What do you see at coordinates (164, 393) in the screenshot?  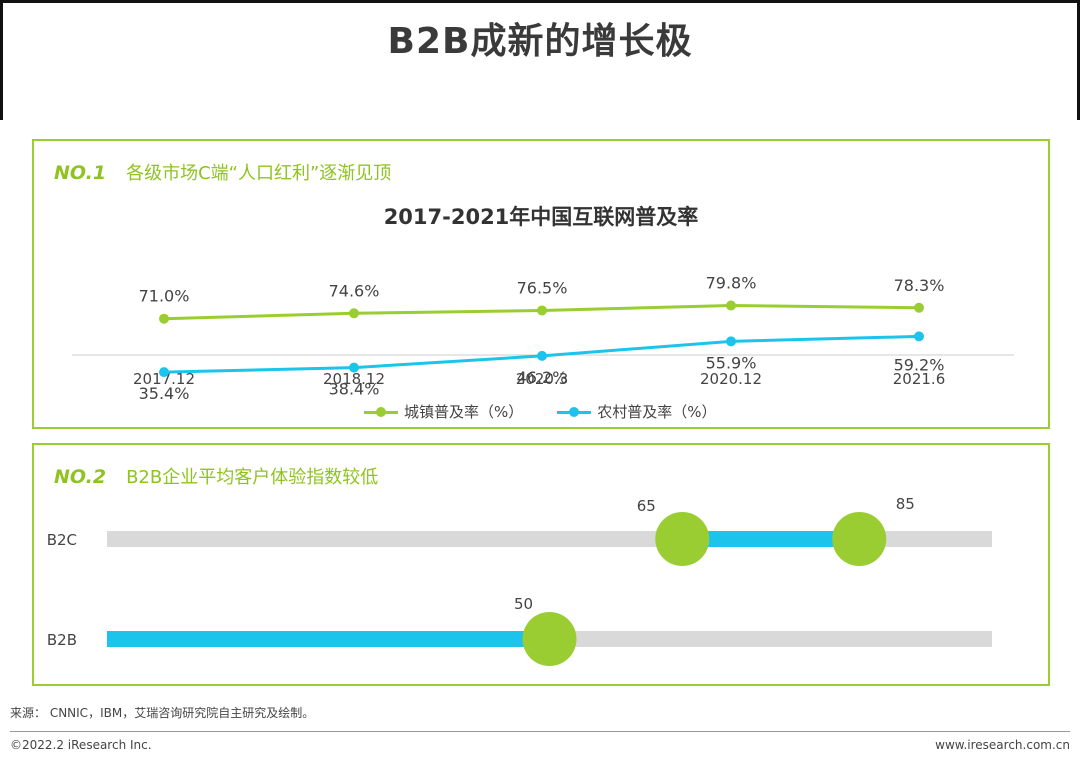 I see `data-label: 35.4%` at bounding box center [164, 393].